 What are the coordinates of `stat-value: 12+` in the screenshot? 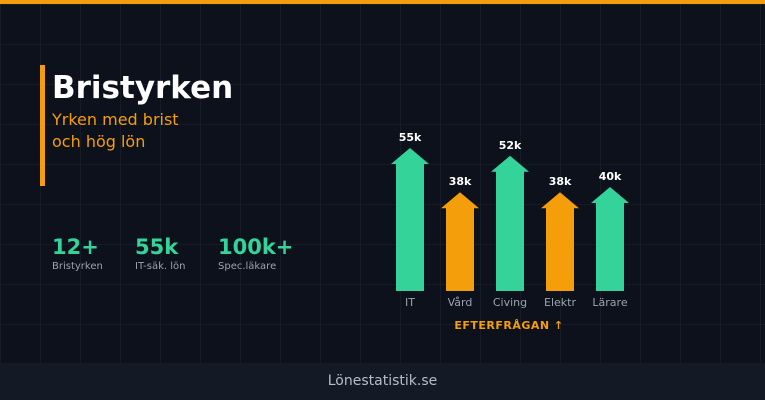 It's located at (75, 247).